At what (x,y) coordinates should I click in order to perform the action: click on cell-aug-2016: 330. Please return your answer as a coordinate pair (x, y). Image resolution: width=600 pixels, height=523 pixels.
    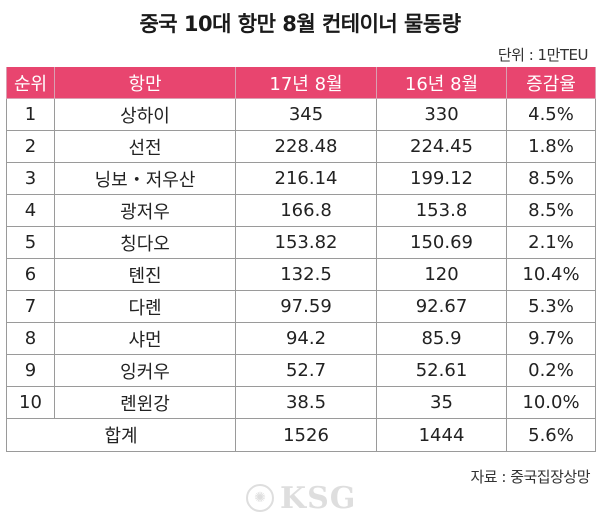
    Looking at the image, I should click on (441, 114).